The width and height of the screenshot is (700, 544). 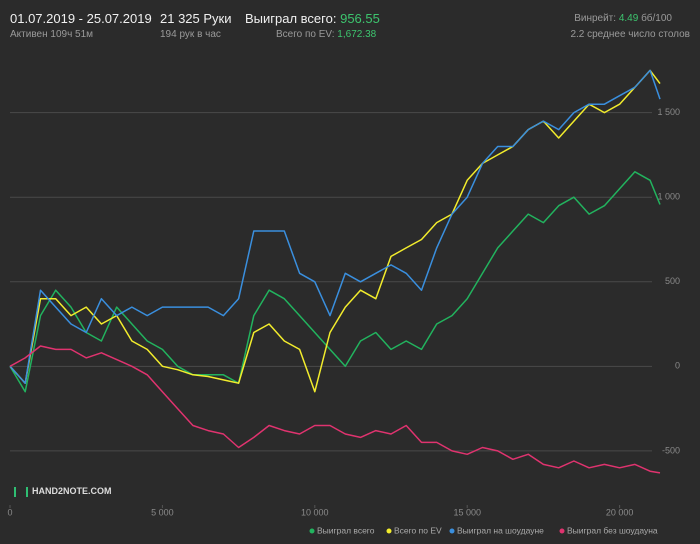 I want to click on logo: HAND2NOTE.COM, so click(x=63, y=491).